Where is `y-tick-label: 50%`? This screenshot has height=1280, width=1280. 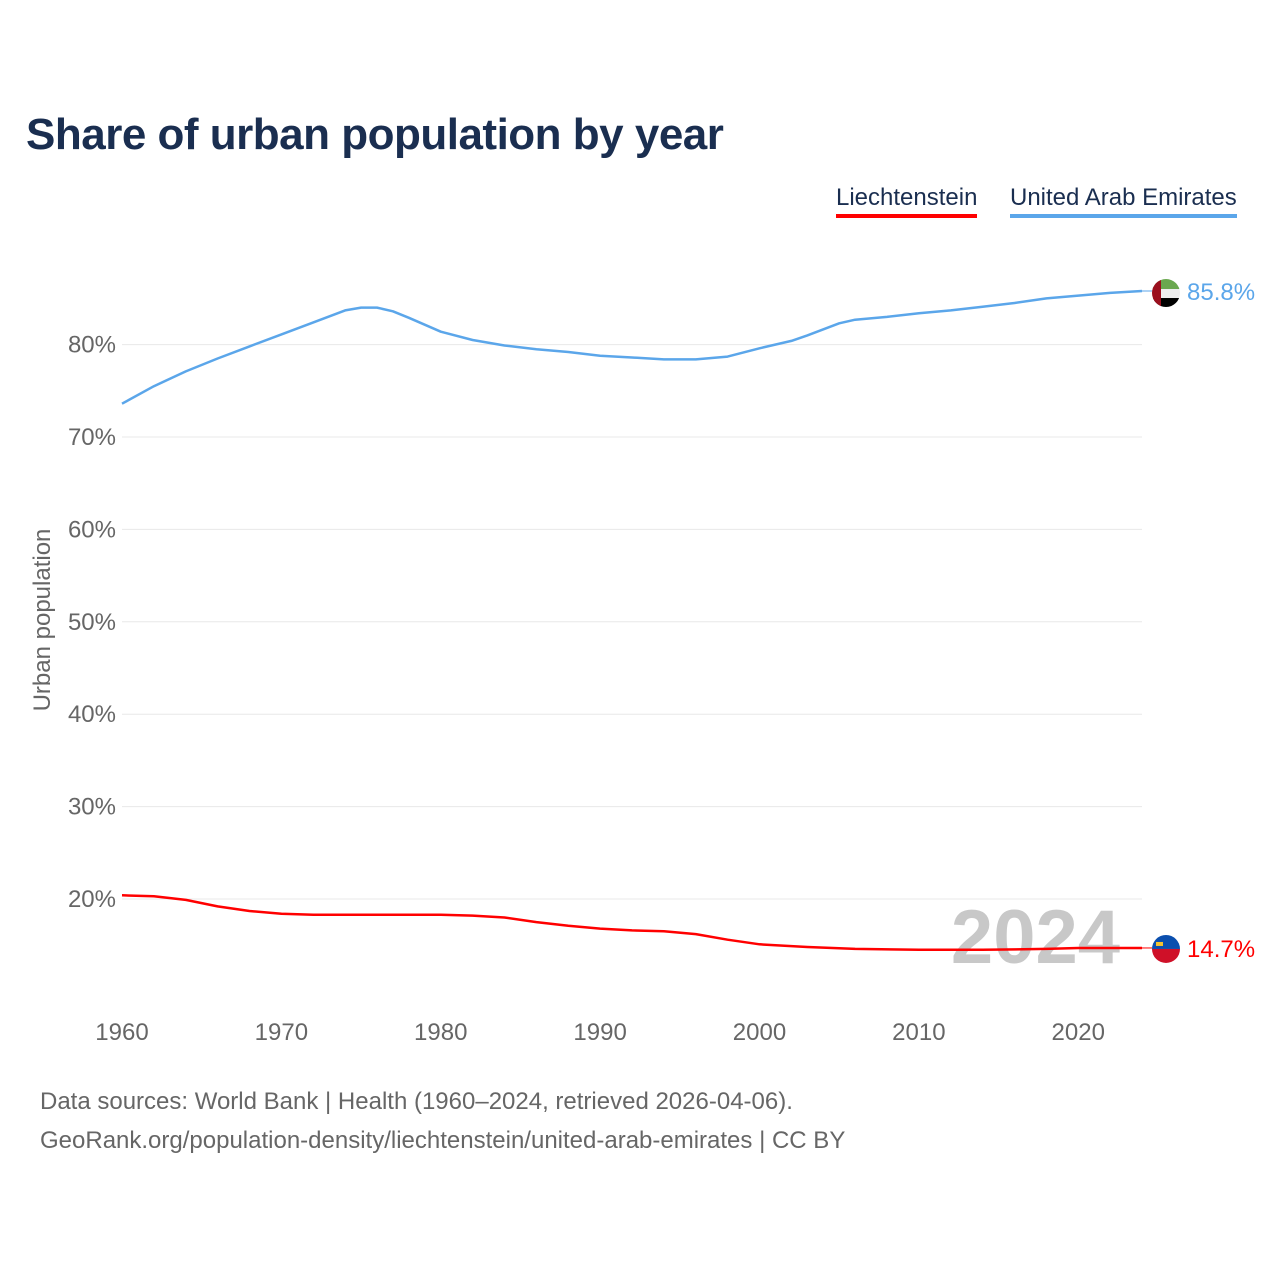
y-tick-label: 50% is located at coordinates (92, 622).